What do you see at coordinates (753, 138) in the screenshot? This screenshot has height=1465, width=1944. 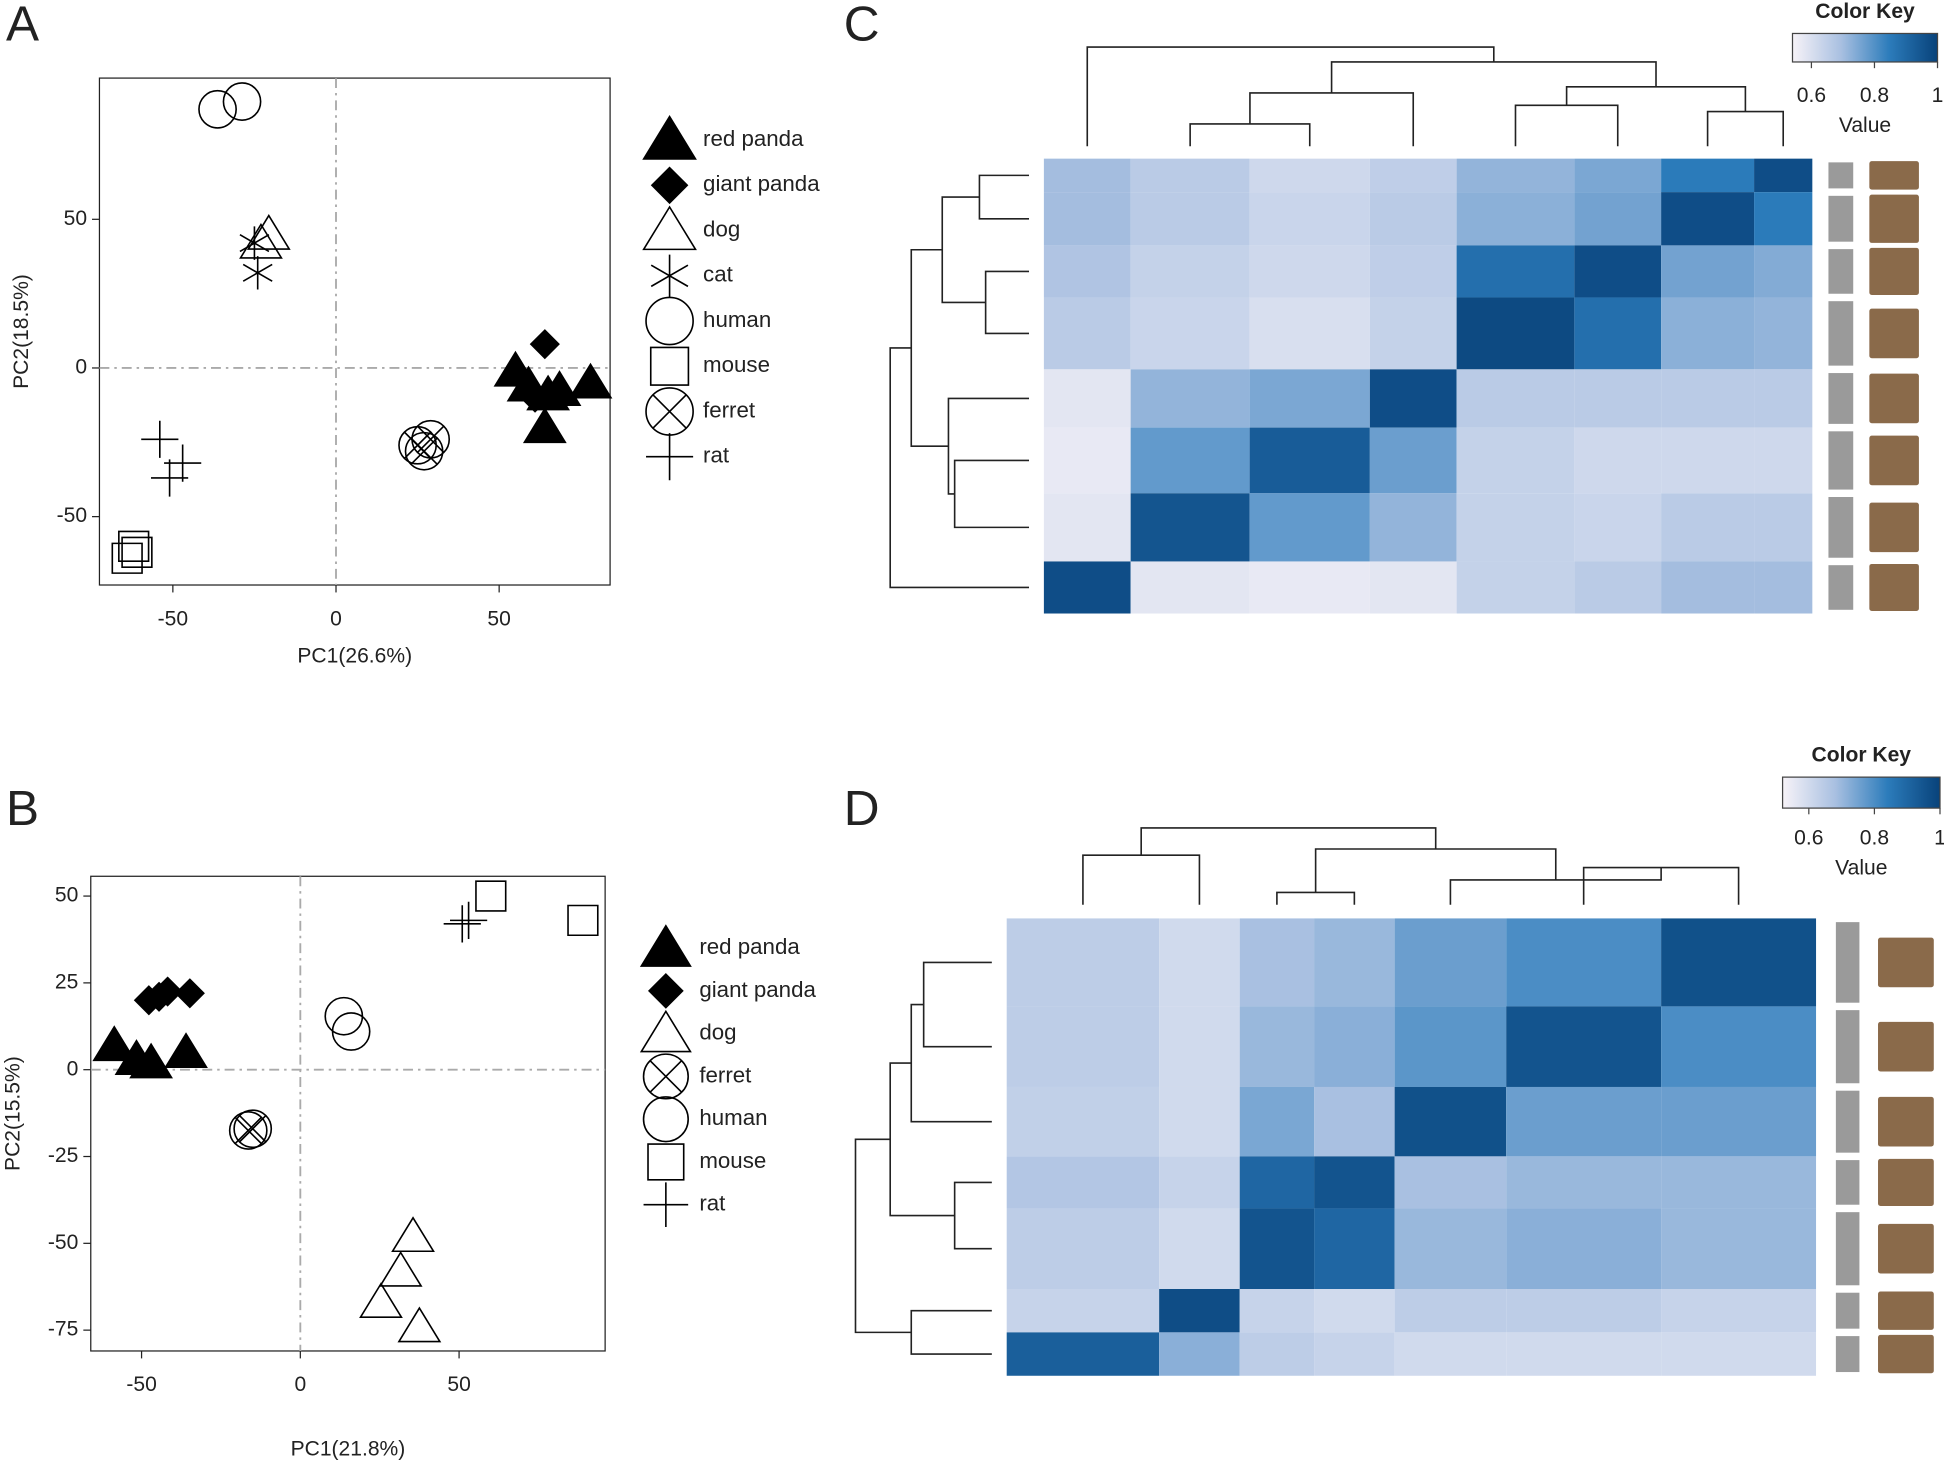 I see `legend-label: red panda` at bounding box center [753, 138].